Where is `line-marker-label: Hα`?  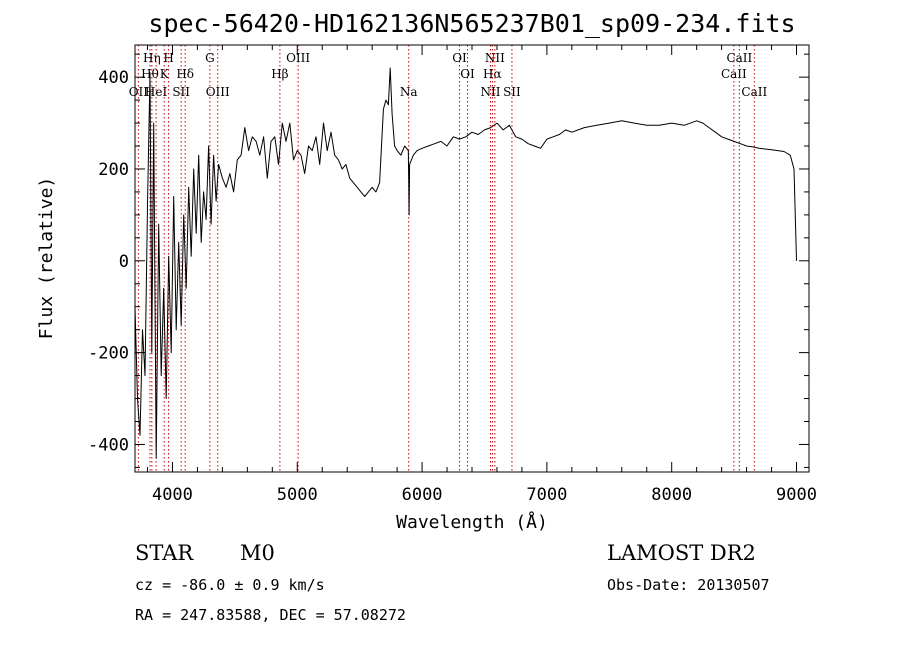 line-marker-label: Hα is located at coordinates (492, 74).